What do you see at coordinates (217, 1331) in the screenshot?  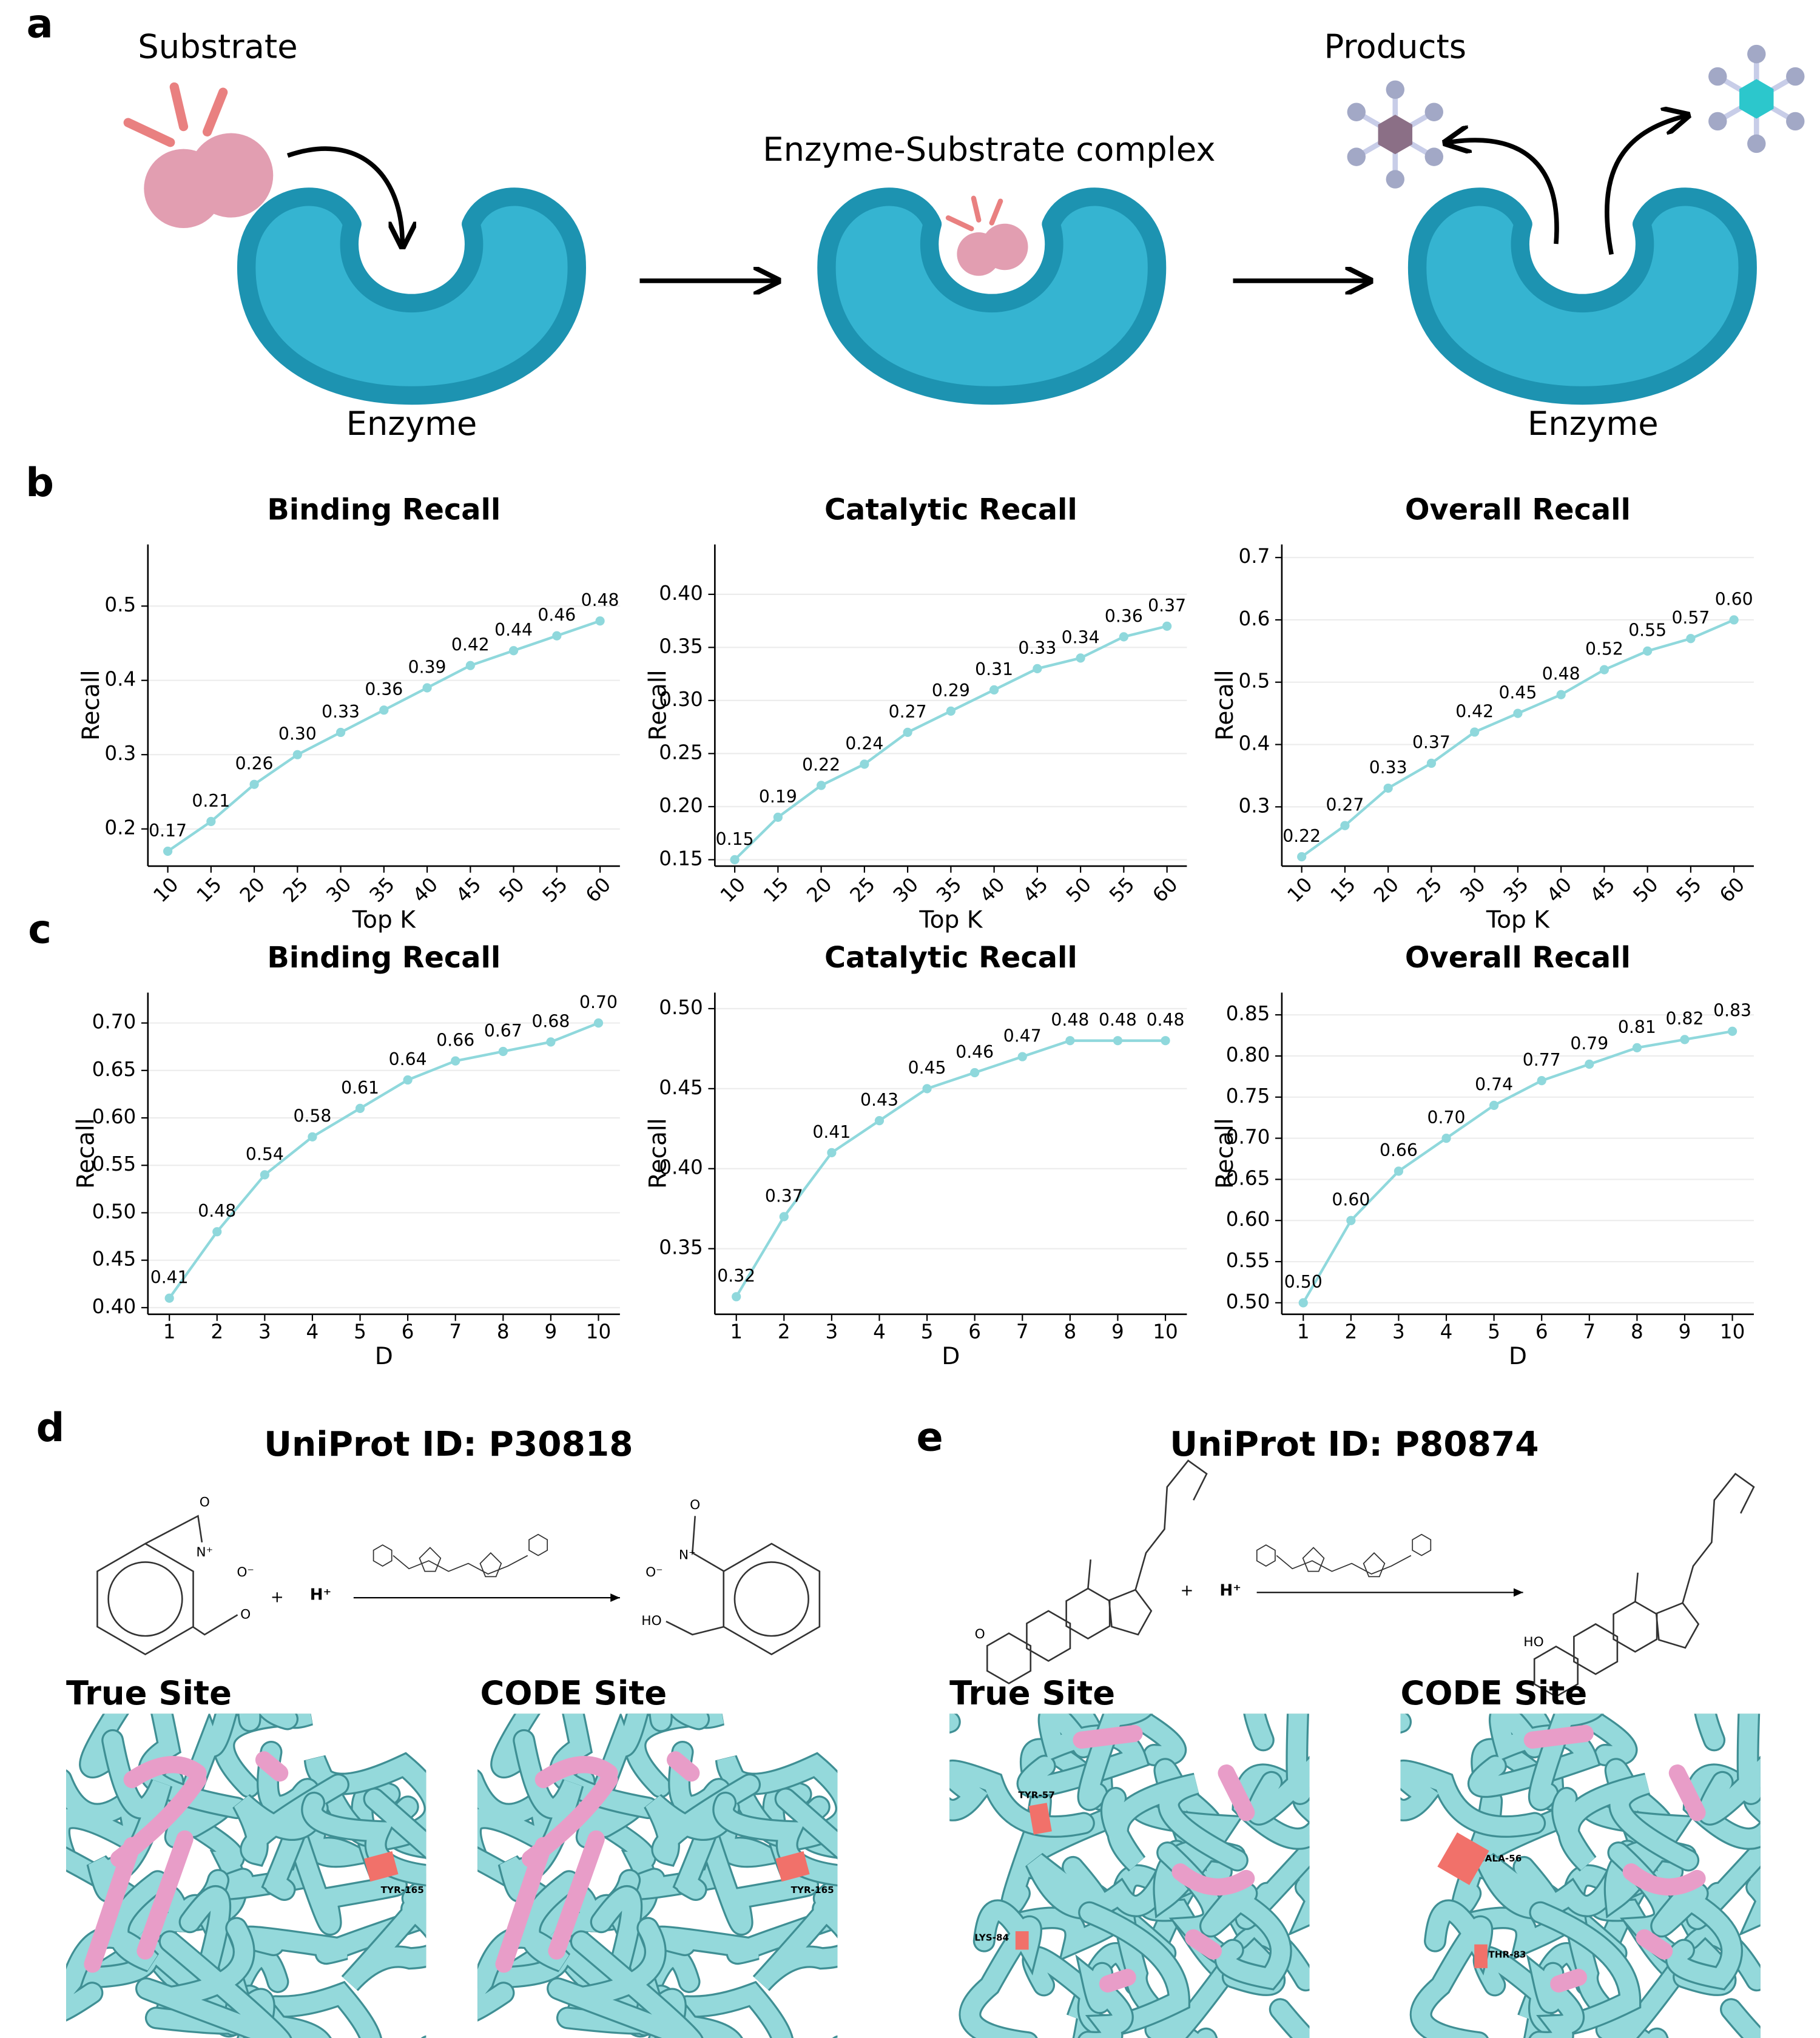 I see `x-tick-label: 2` at bounding box center [217, 1331].